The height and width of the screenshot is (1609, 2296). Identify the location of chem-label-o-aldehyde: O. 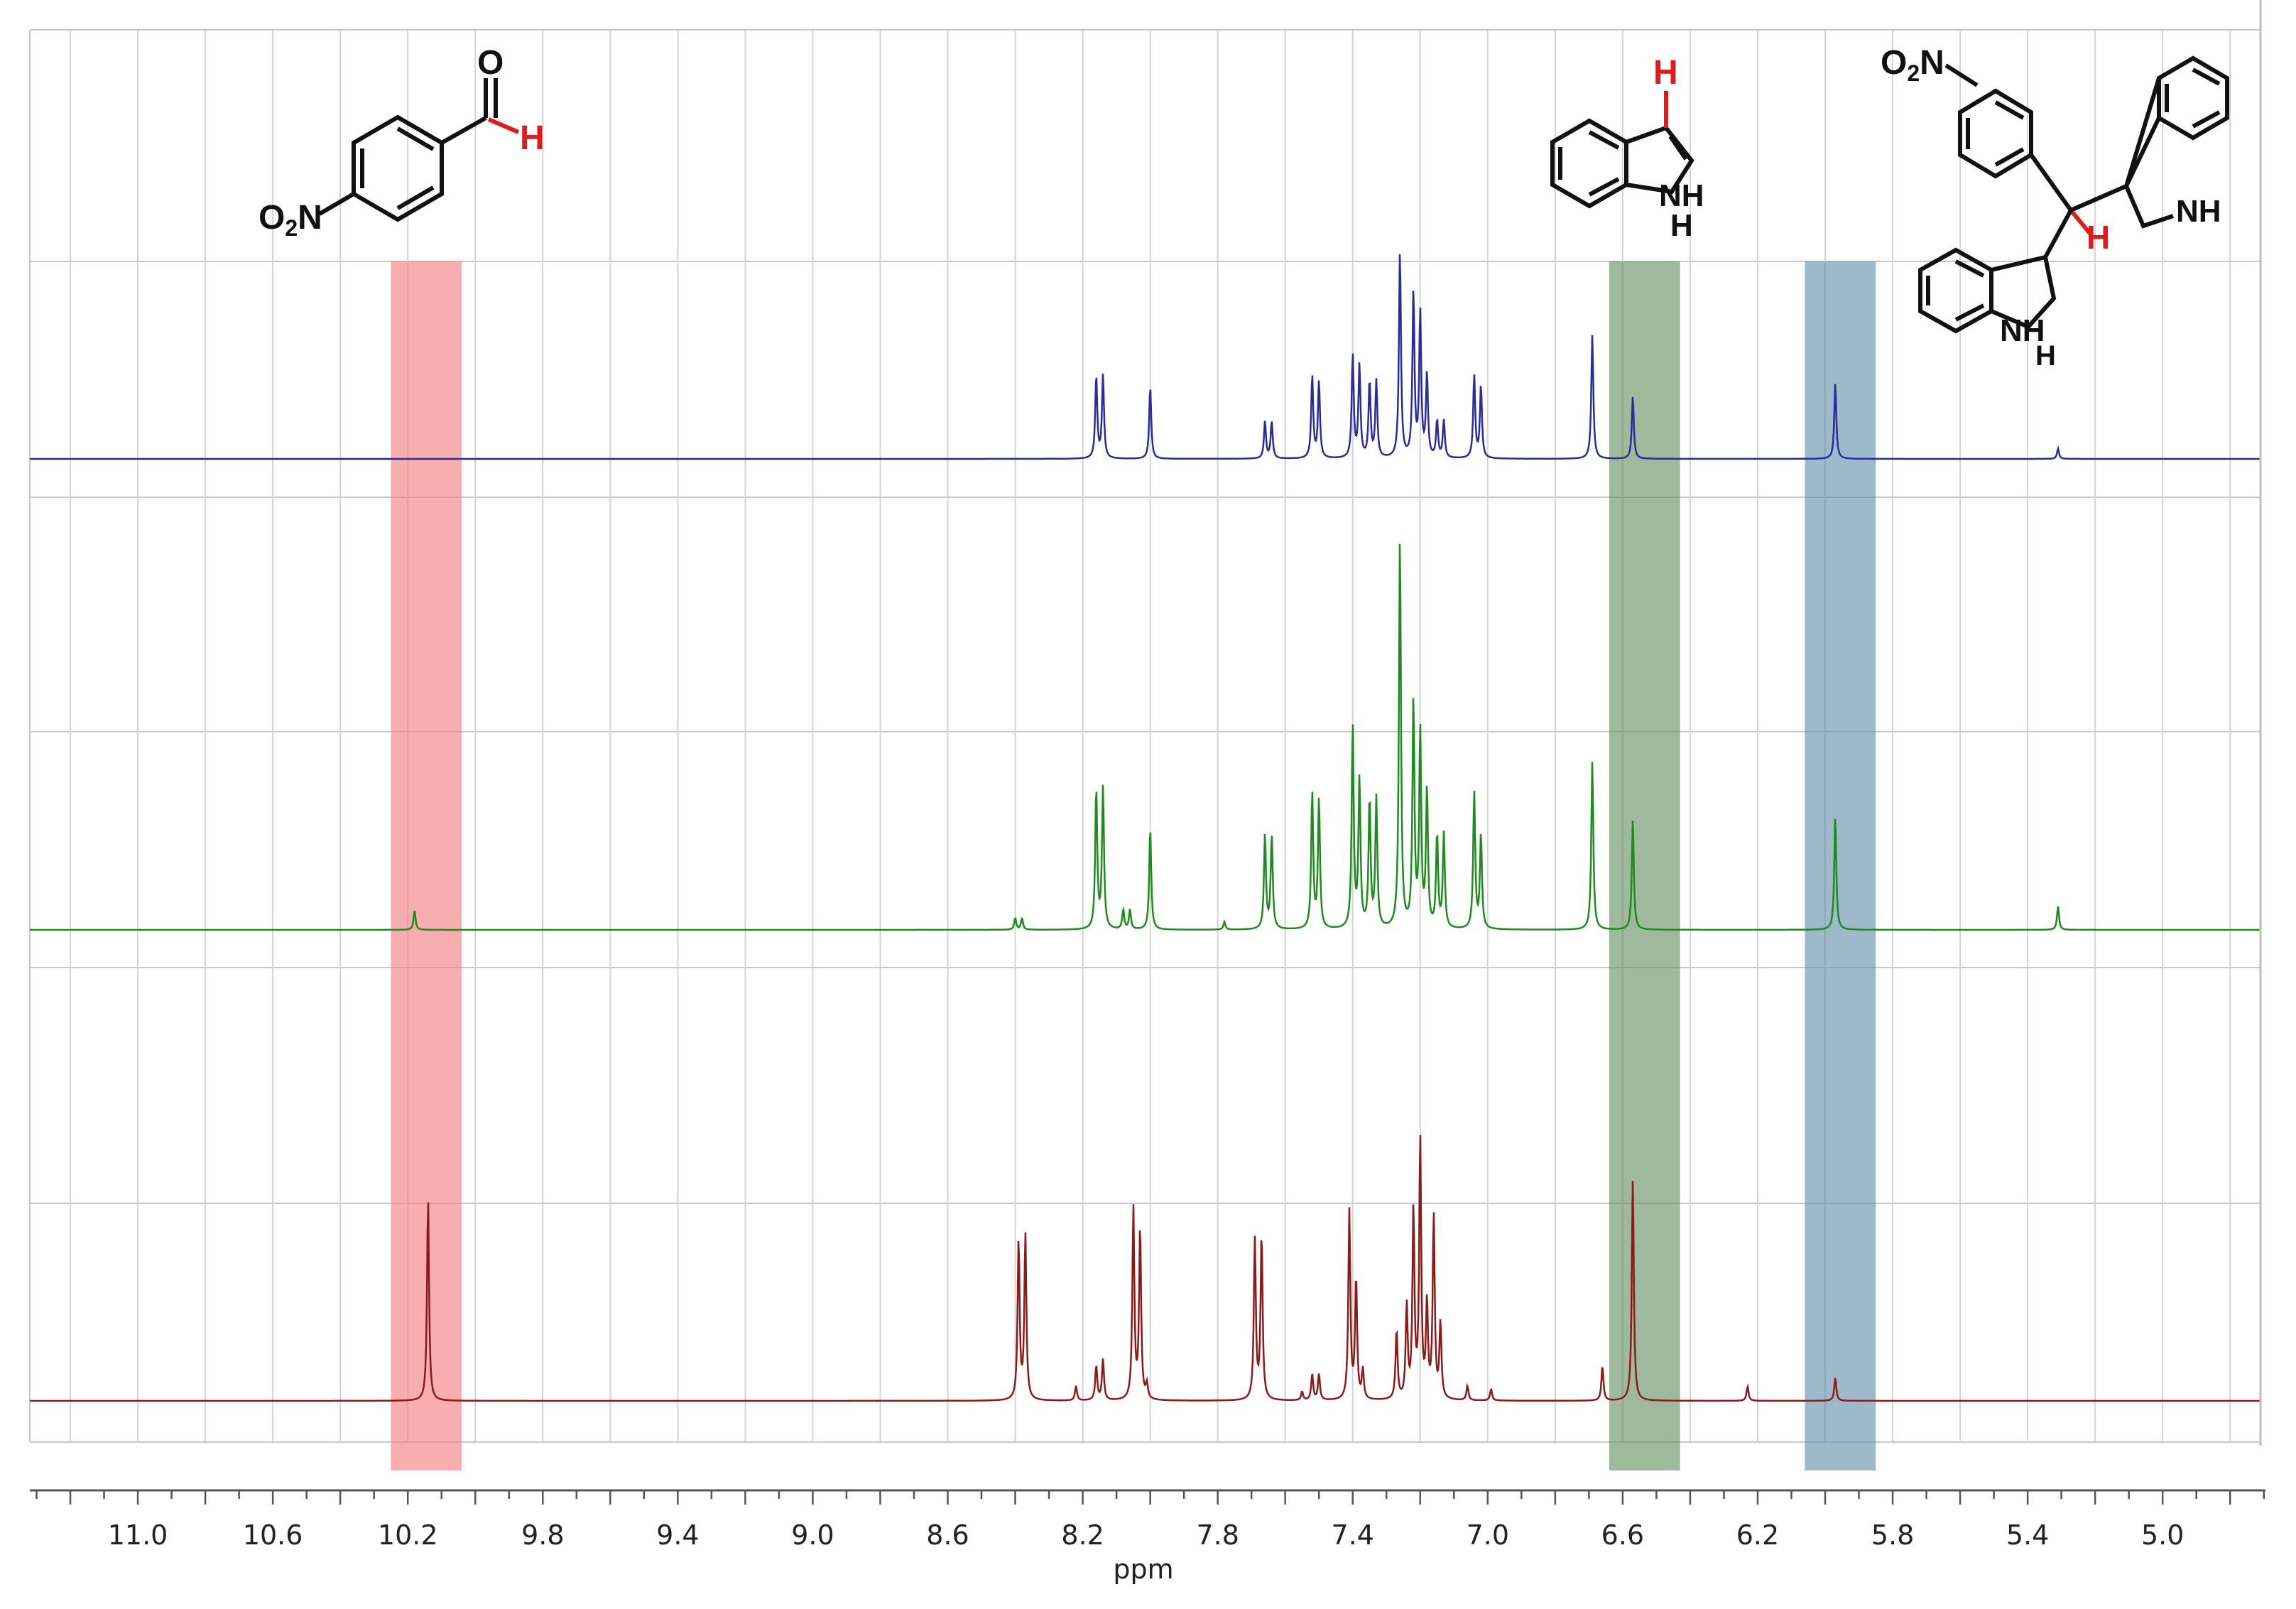
(491, 63).